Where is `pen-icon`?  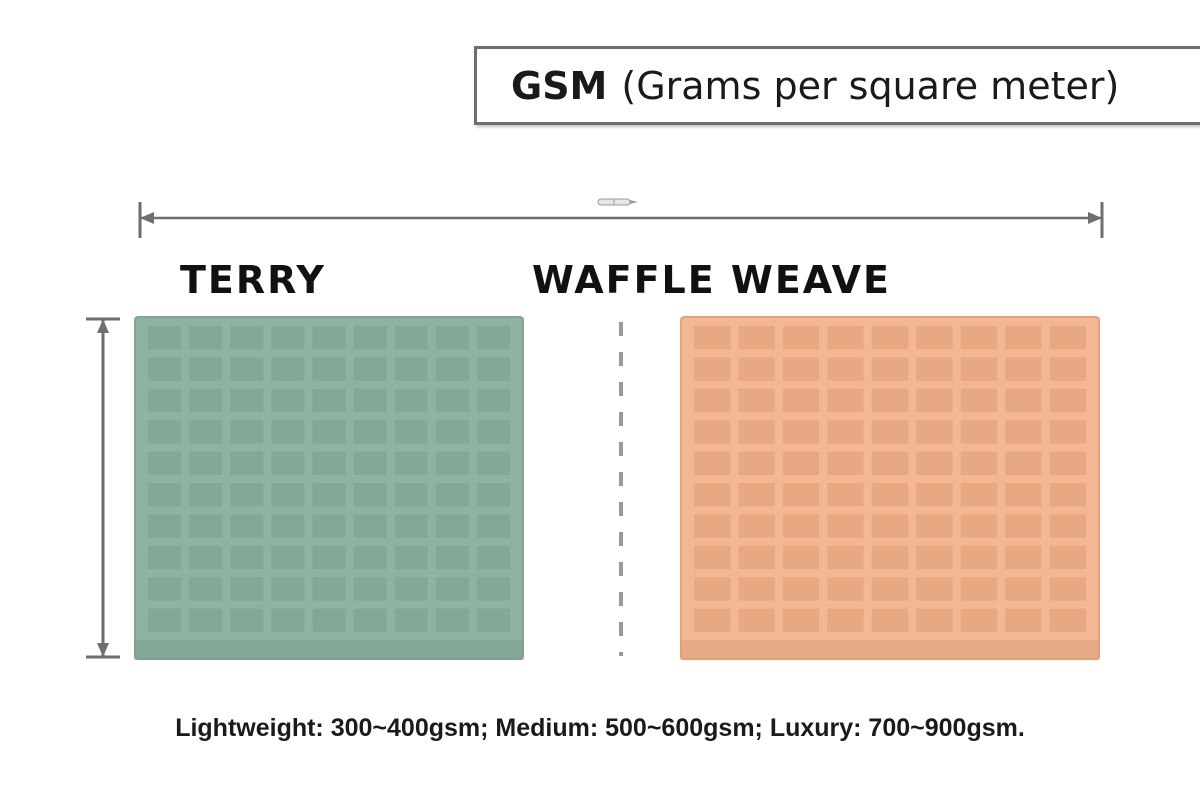 pen-icon is located at coordinates (617, 202).